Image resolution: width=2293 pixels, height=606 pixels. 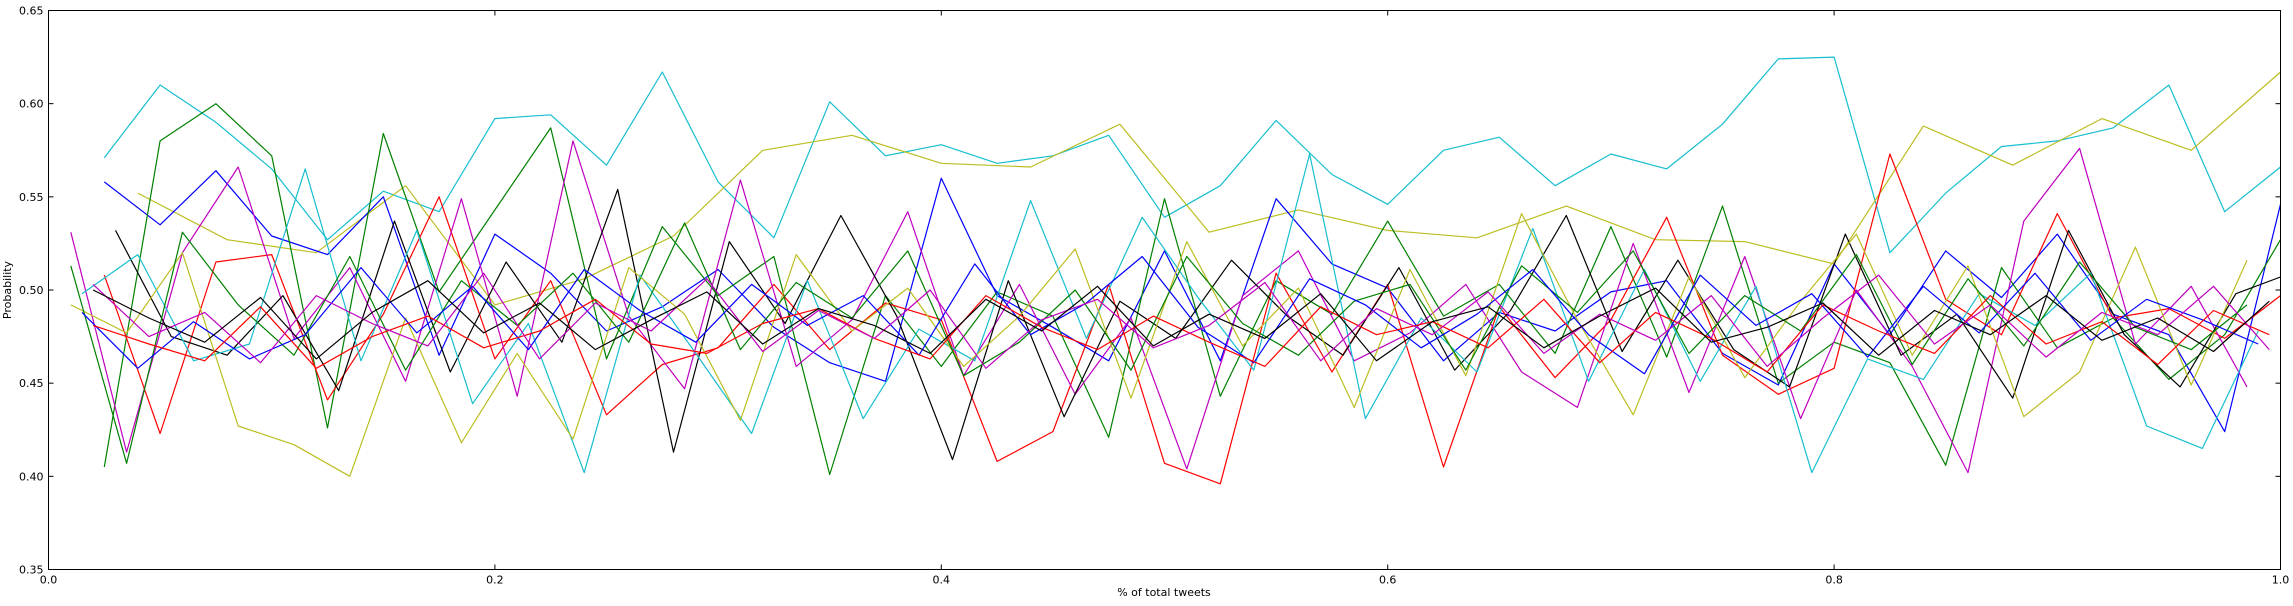 I want to click on y-tick-label: 0.35, so click(x=31, y=570).